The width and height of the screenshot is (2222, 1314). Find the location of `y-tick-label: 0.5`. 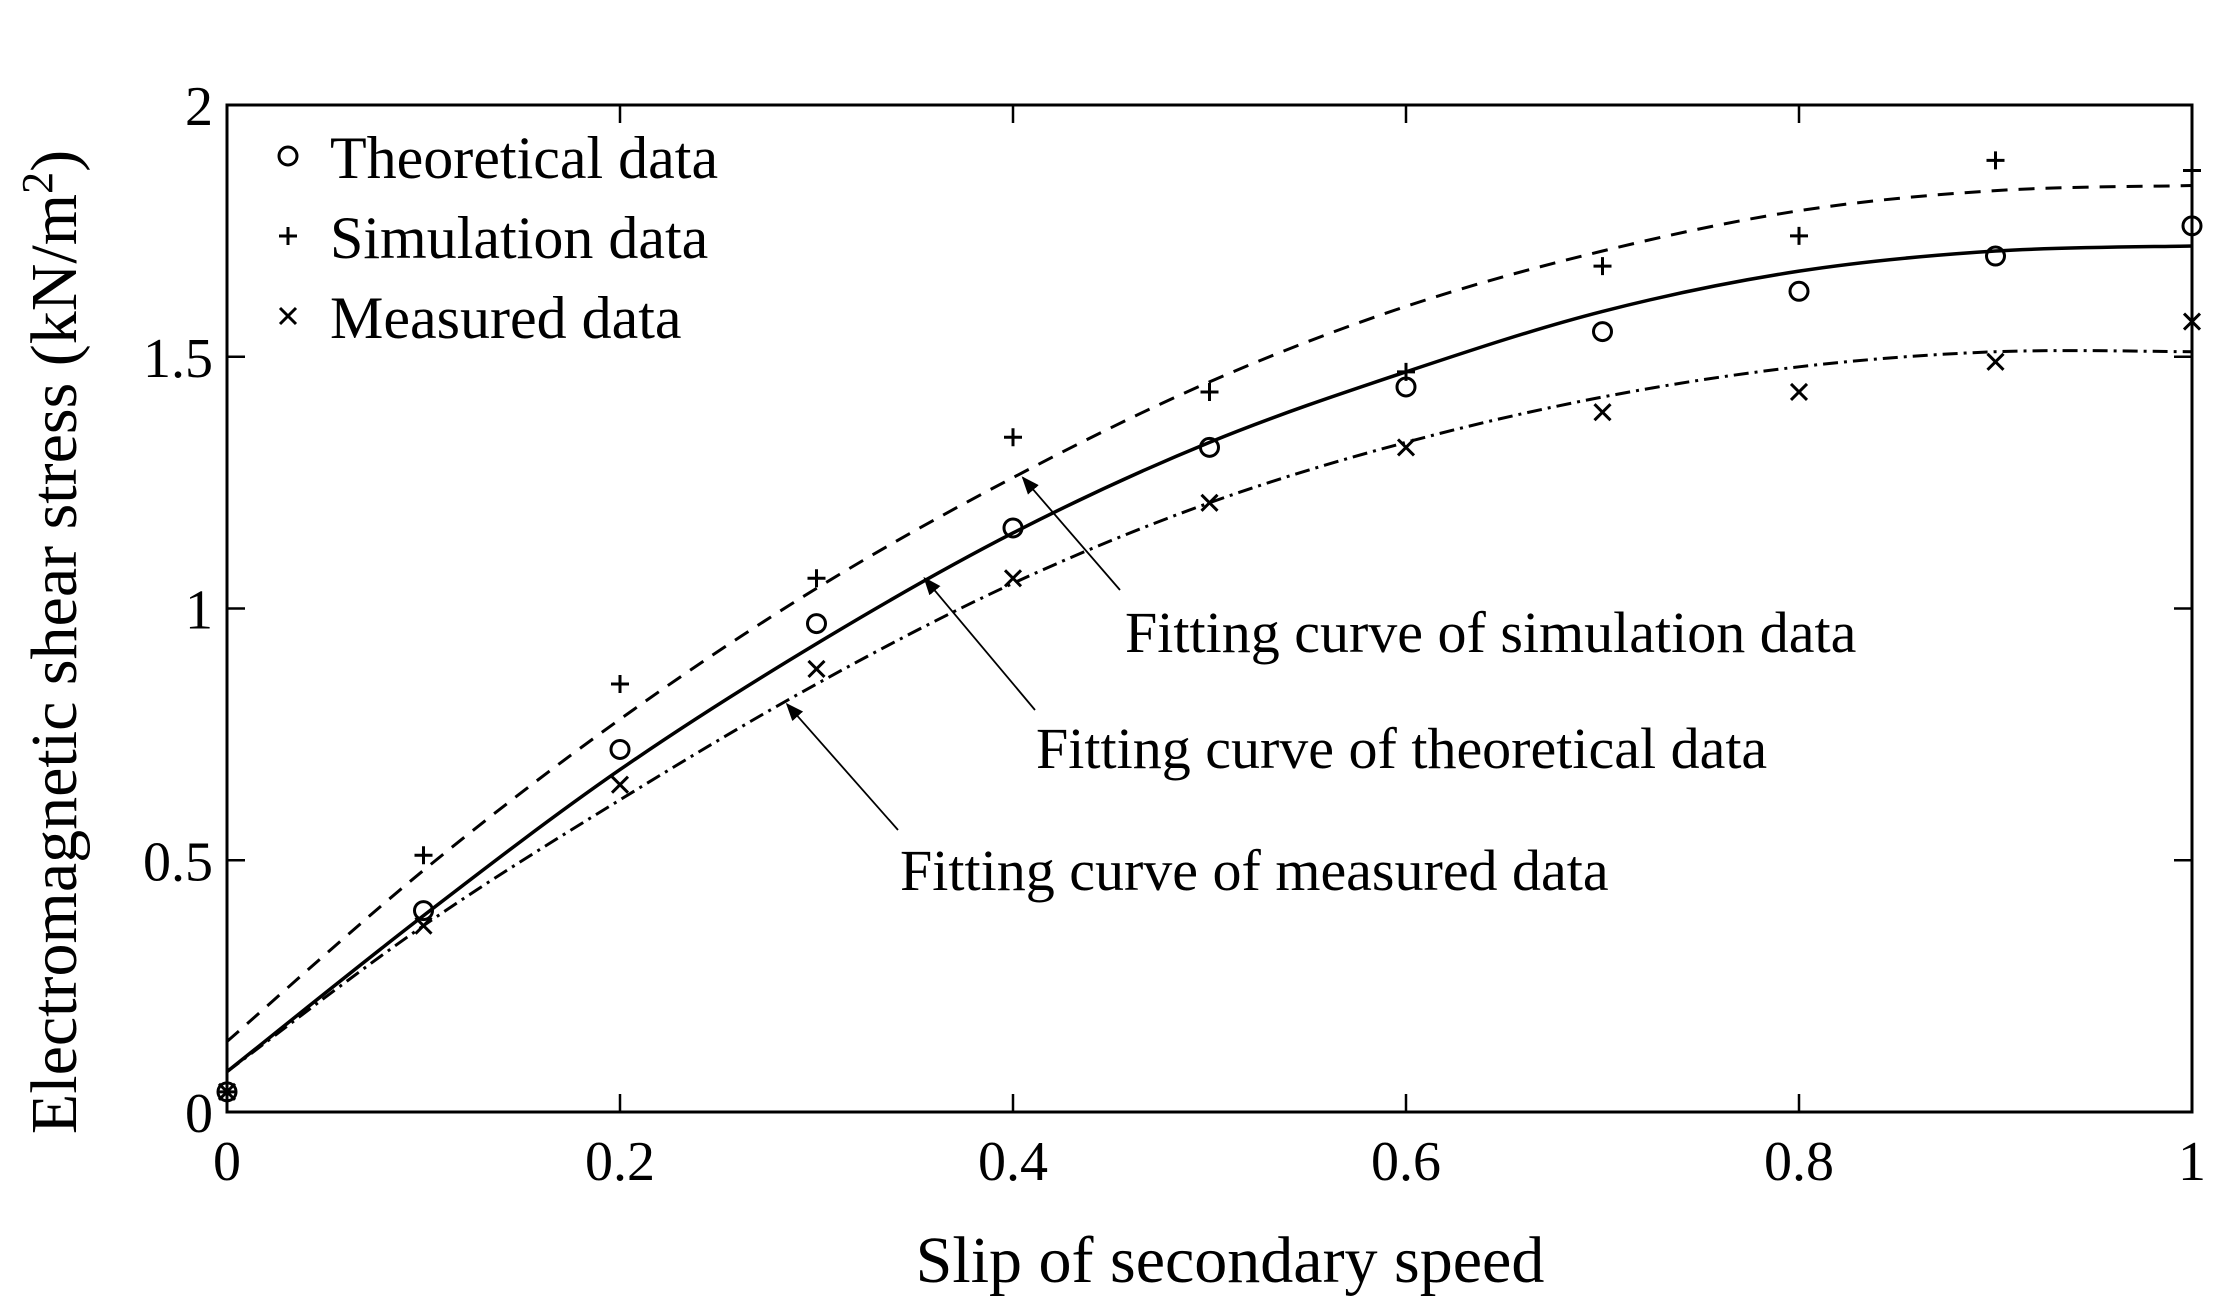

y-tick-label: 0.5 is located at coordinates (178, 862).